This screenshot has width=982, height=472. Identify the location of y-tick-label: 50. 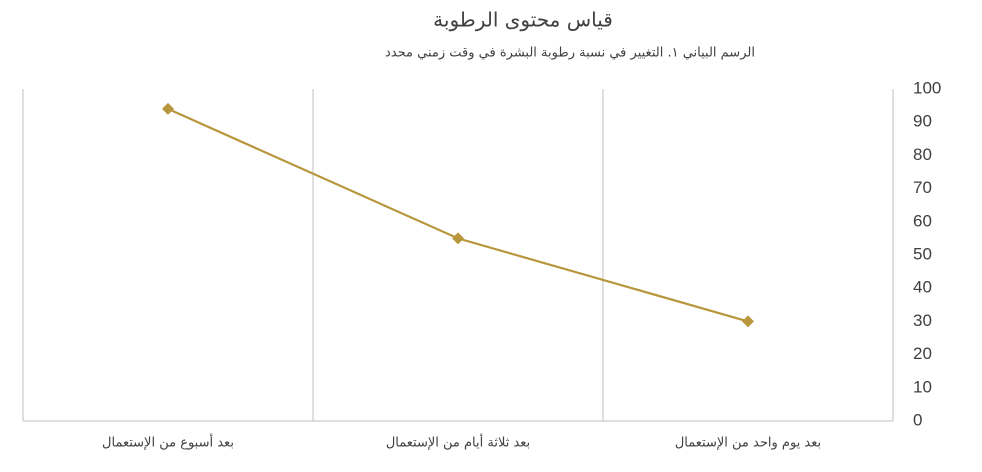
(922, 253).